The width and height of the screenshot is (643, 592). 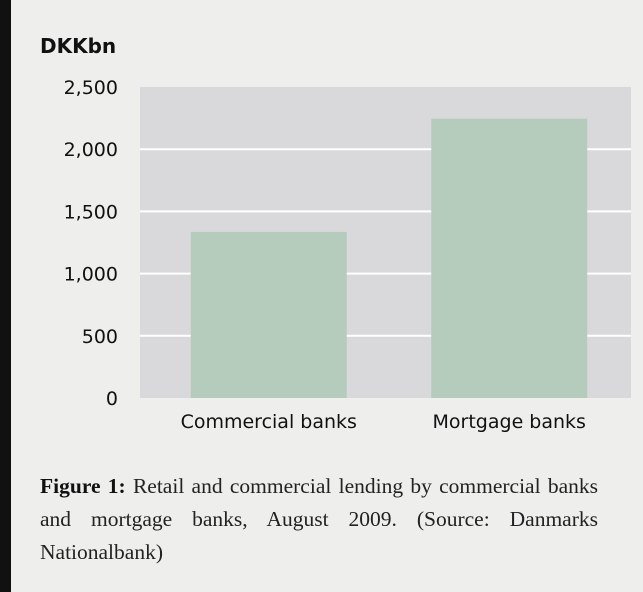 I want to click on y-tick-label: 500, so click(x=100, y=337).